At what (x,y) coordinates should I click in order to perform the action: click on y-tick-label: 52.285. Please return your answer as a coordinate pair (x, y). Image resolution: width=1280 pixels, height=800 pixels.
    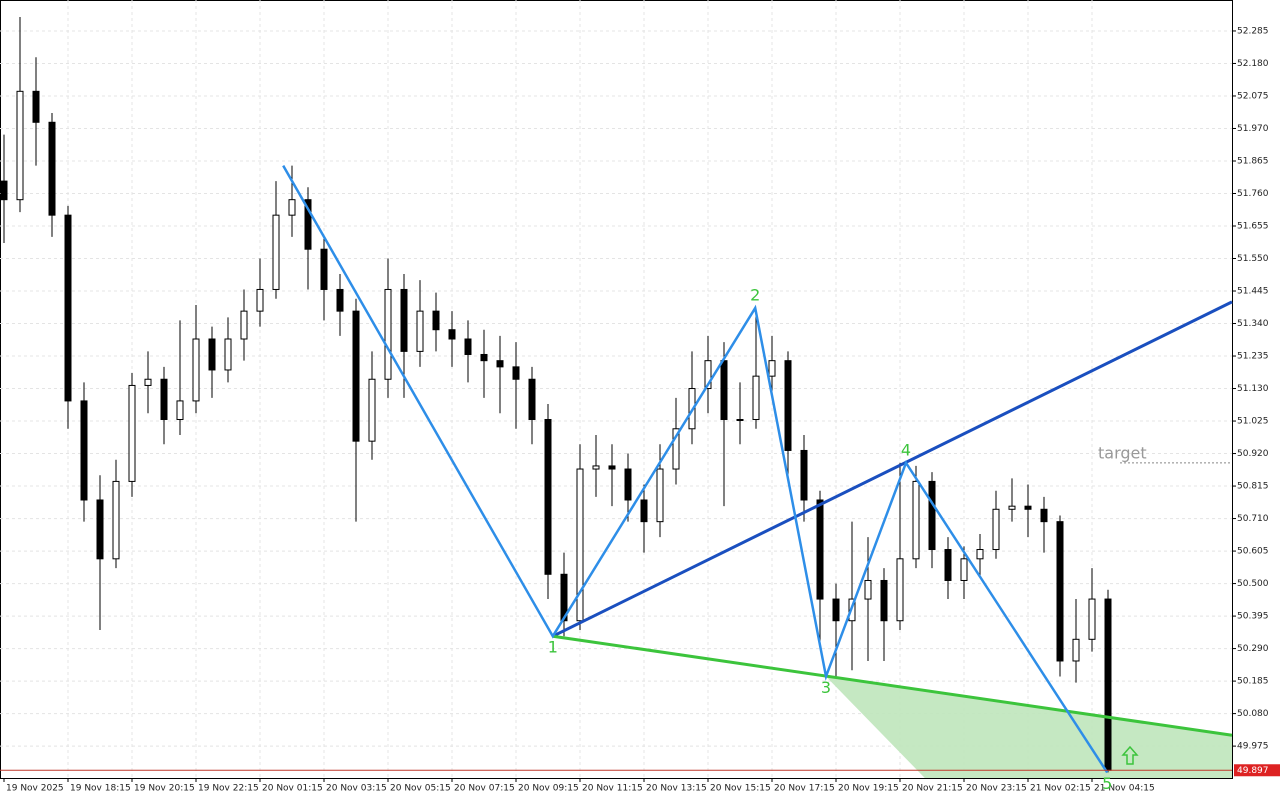
    Looking at the image, I should click on (1253, 31).